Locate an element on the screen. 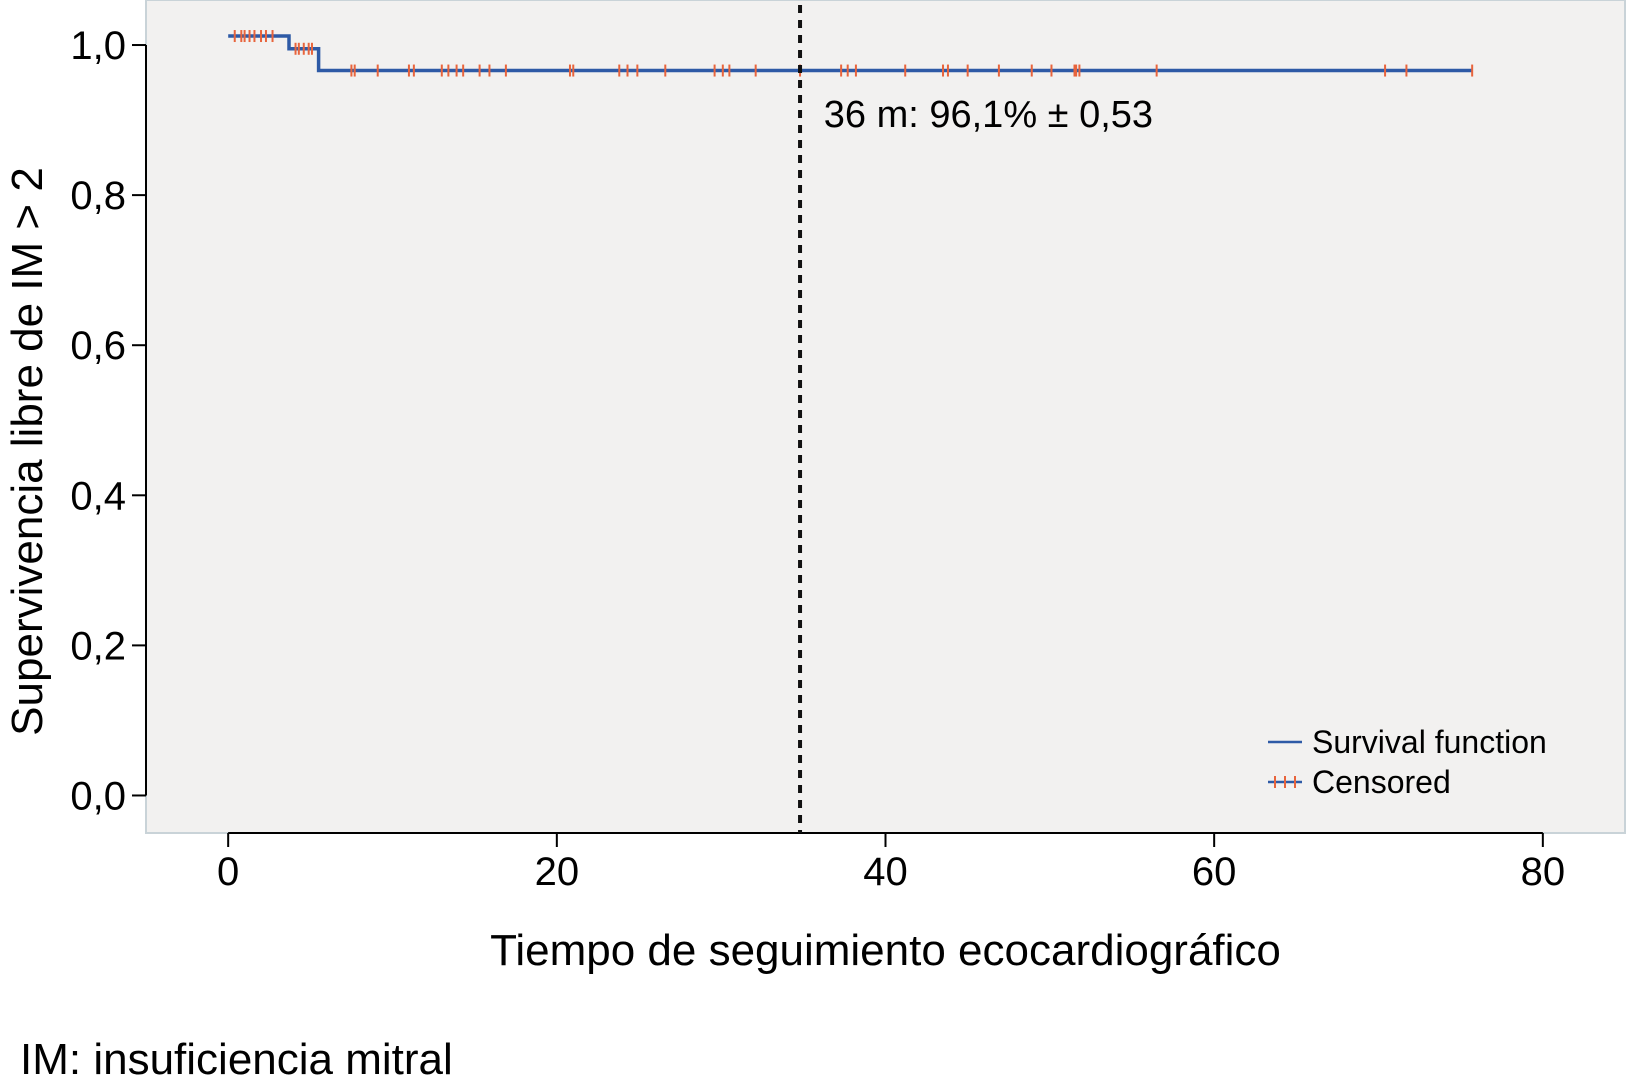  y-axis: 0,0 0,2 0,4 0,6 0,8 1,0 is located at coordinates (108, 421).